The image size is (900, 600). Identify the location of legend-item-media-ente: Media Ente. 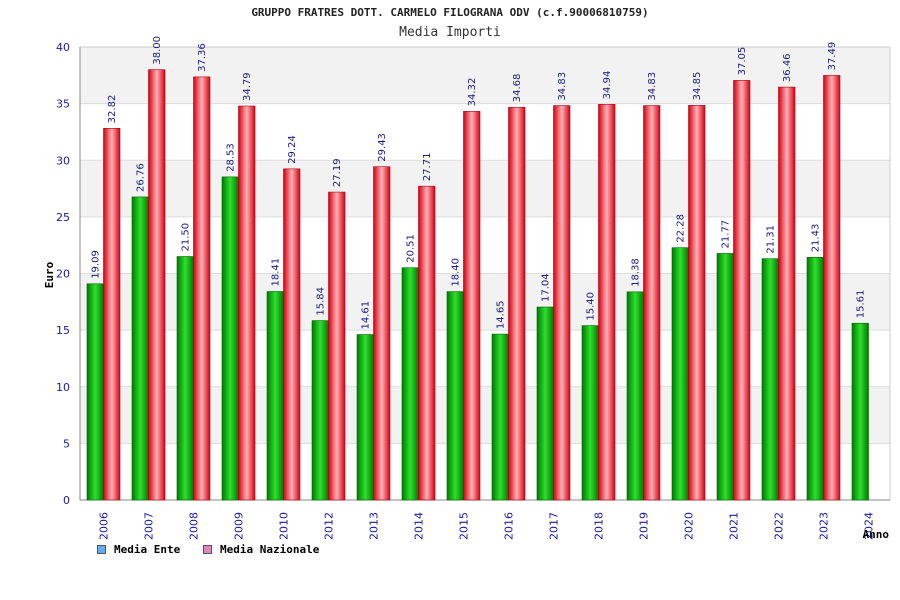
(138, 549).